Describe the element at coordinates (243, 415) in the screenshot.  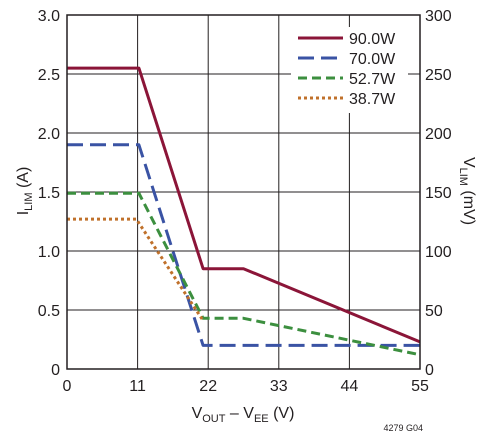
I see `x-axis-label: VOUT – VEE (V)` at that location.